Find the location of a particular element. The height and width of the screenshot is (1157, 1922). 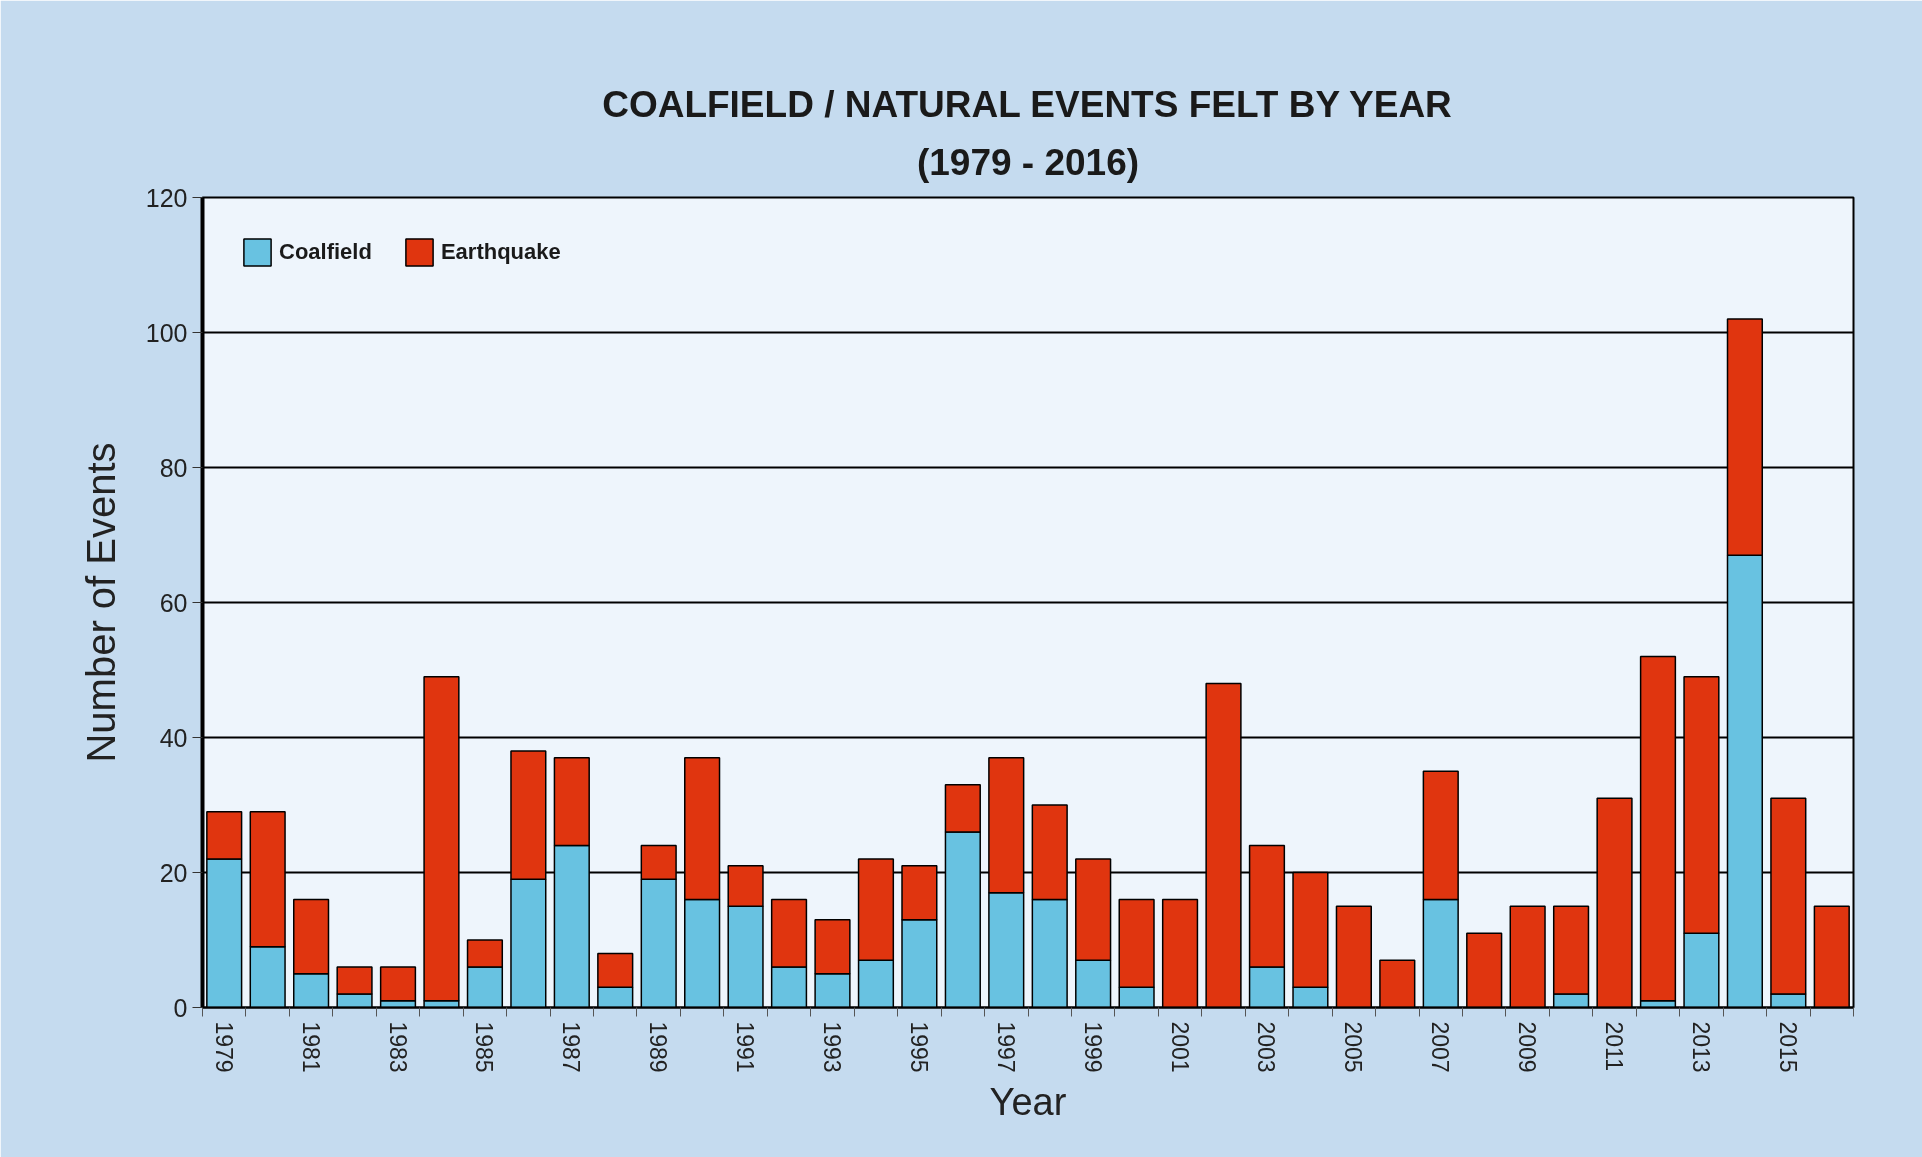

x-tick-label: 1993 is located at coordinates (831, 1047).